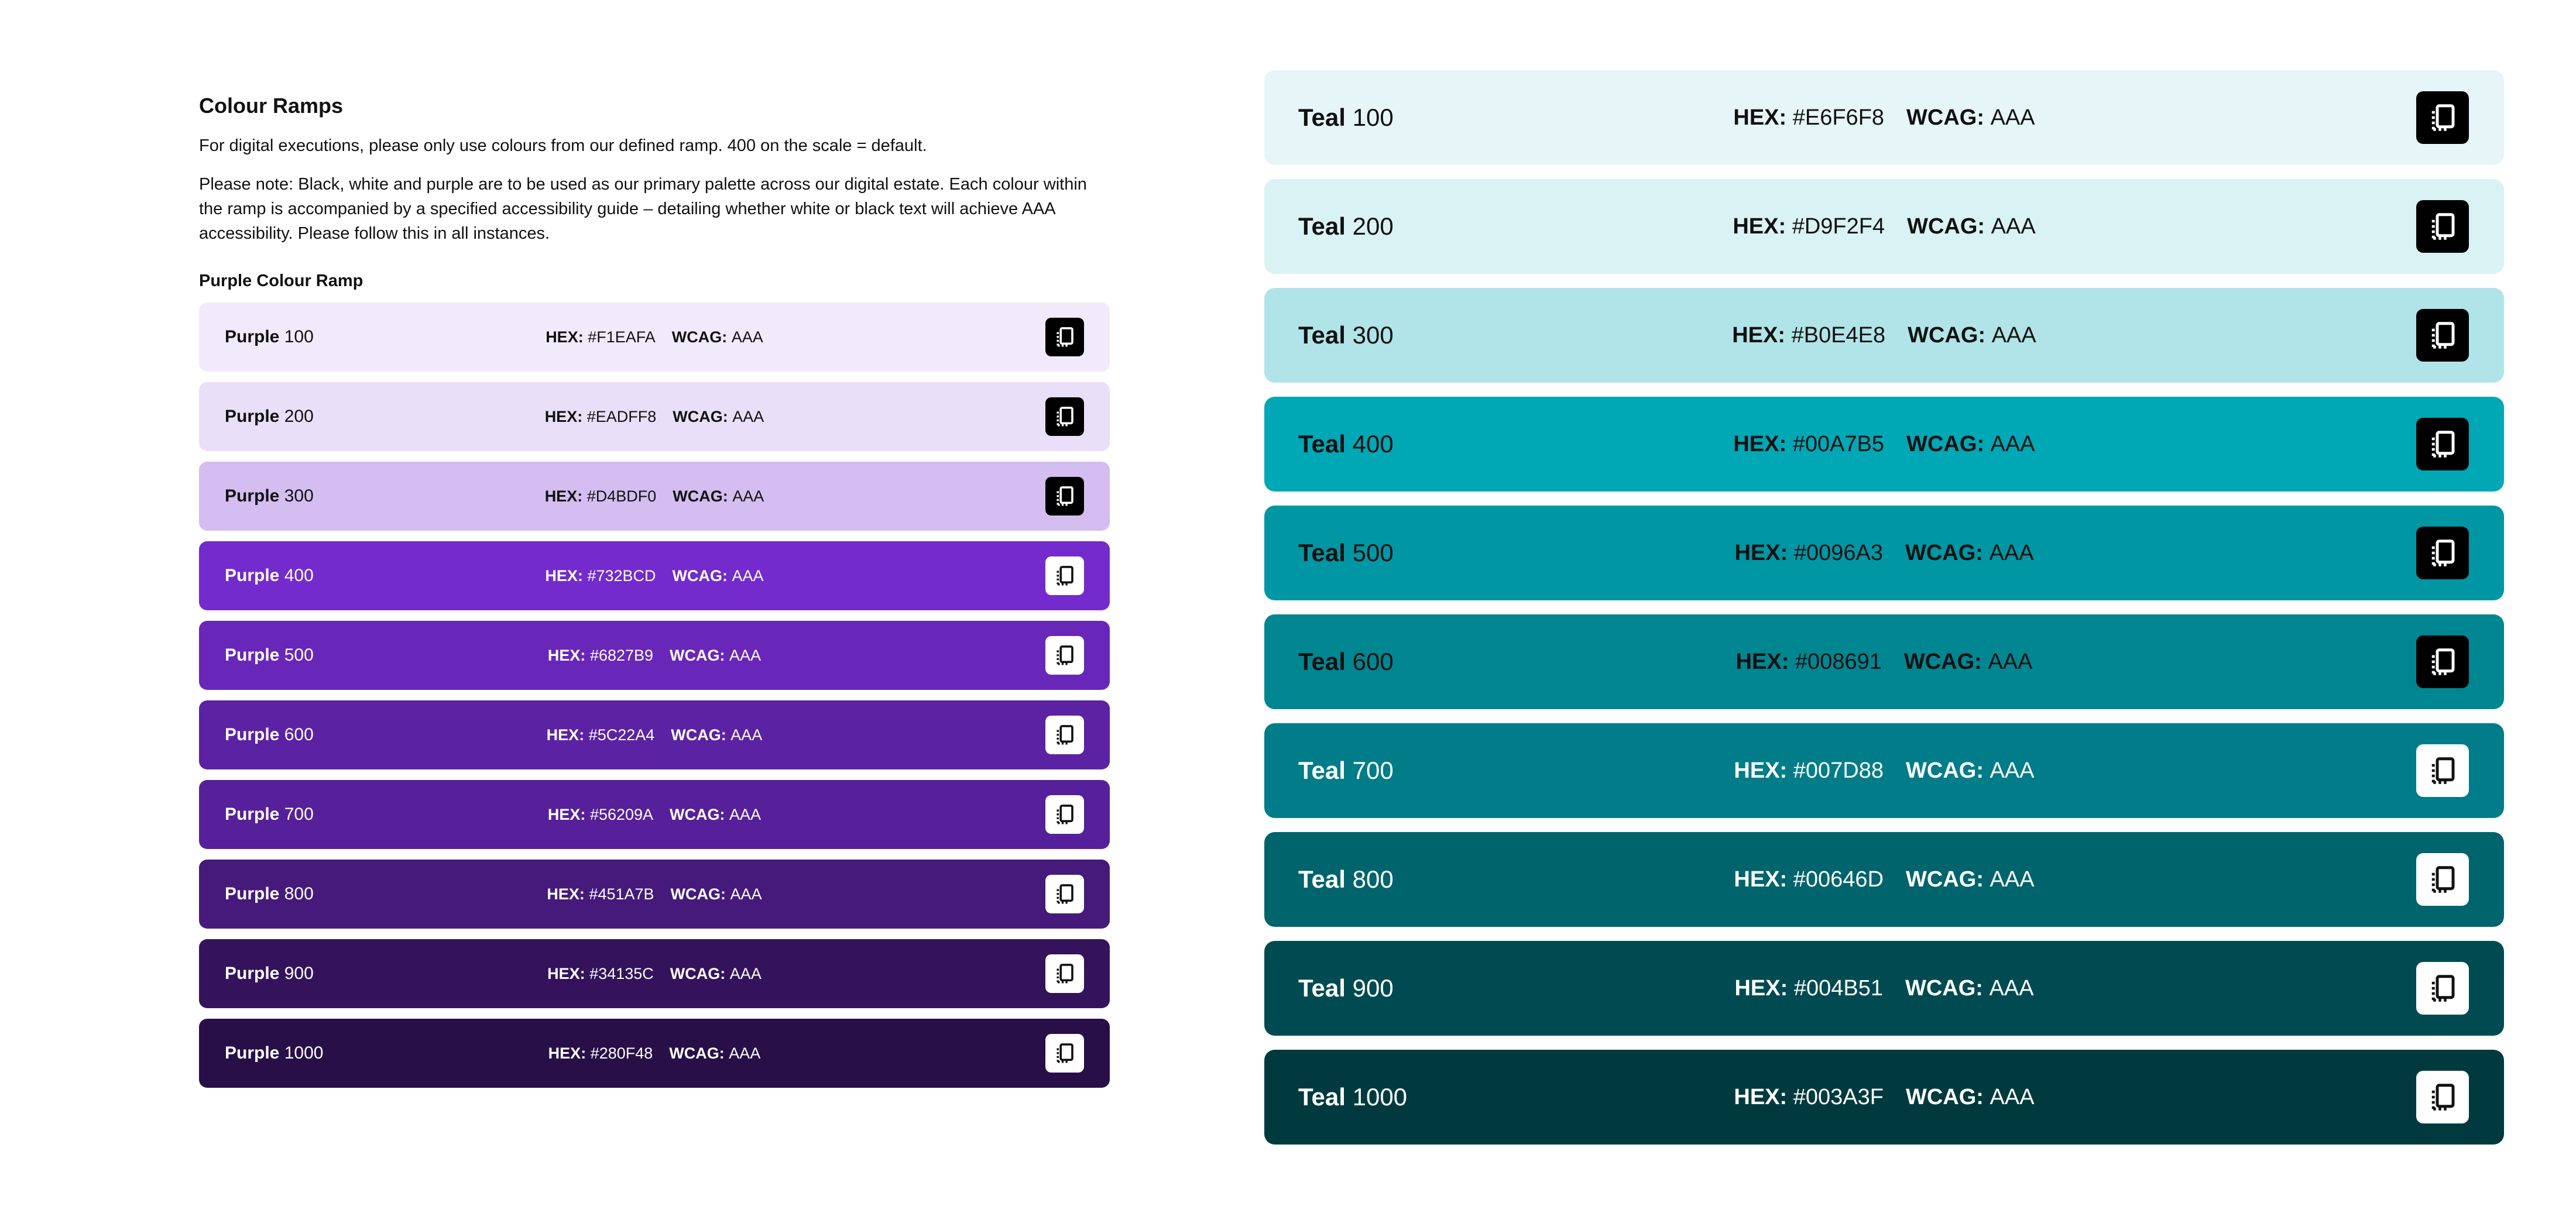 The height and width of the screenshot is (1220, 2576). I want to click on swatch-level: 200, so click(299, 417).